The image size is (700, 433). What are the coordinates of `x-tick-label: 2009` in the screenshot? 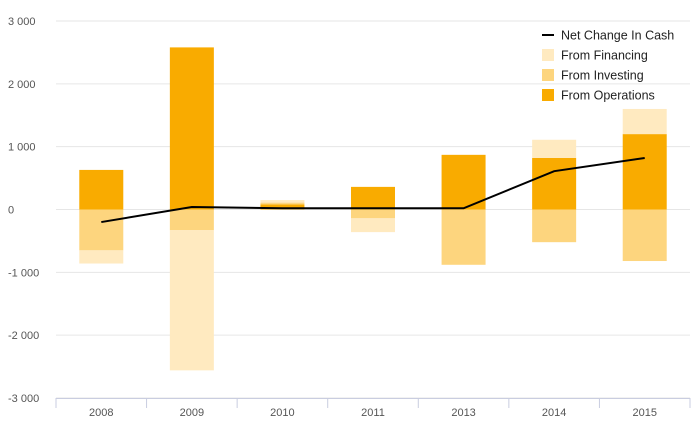 It's located at (192, 413).